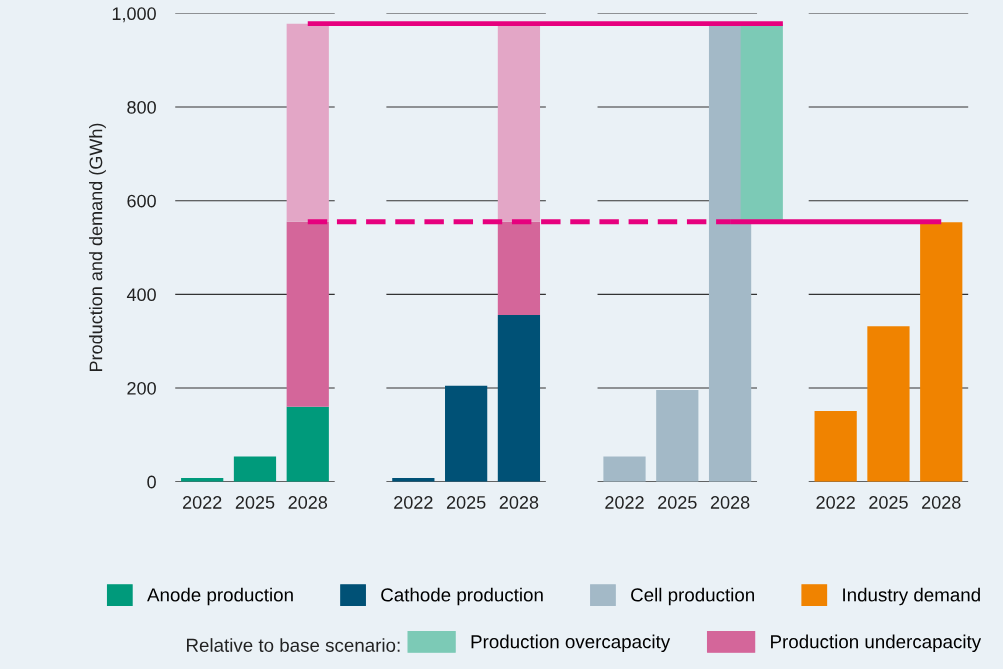  Describe the element at coordinates (97, 247) in the screenshot. I see `y-axis-title: Production and demand (GWh)` at that location.